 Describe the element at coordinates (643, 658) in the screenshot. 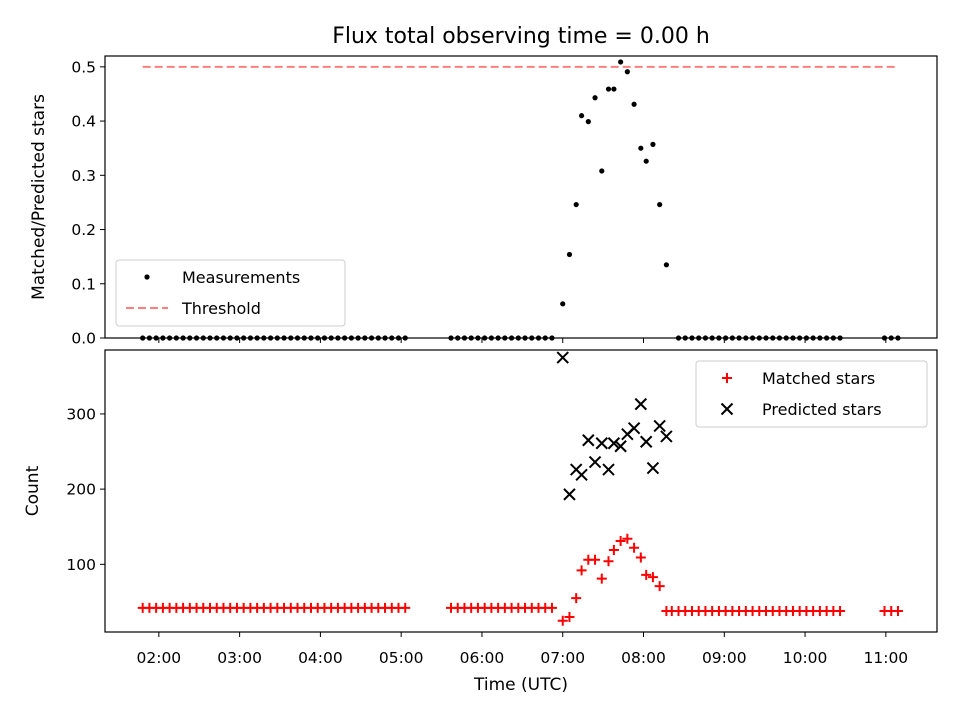

I see `x-tick-label: 08:00` at that location.